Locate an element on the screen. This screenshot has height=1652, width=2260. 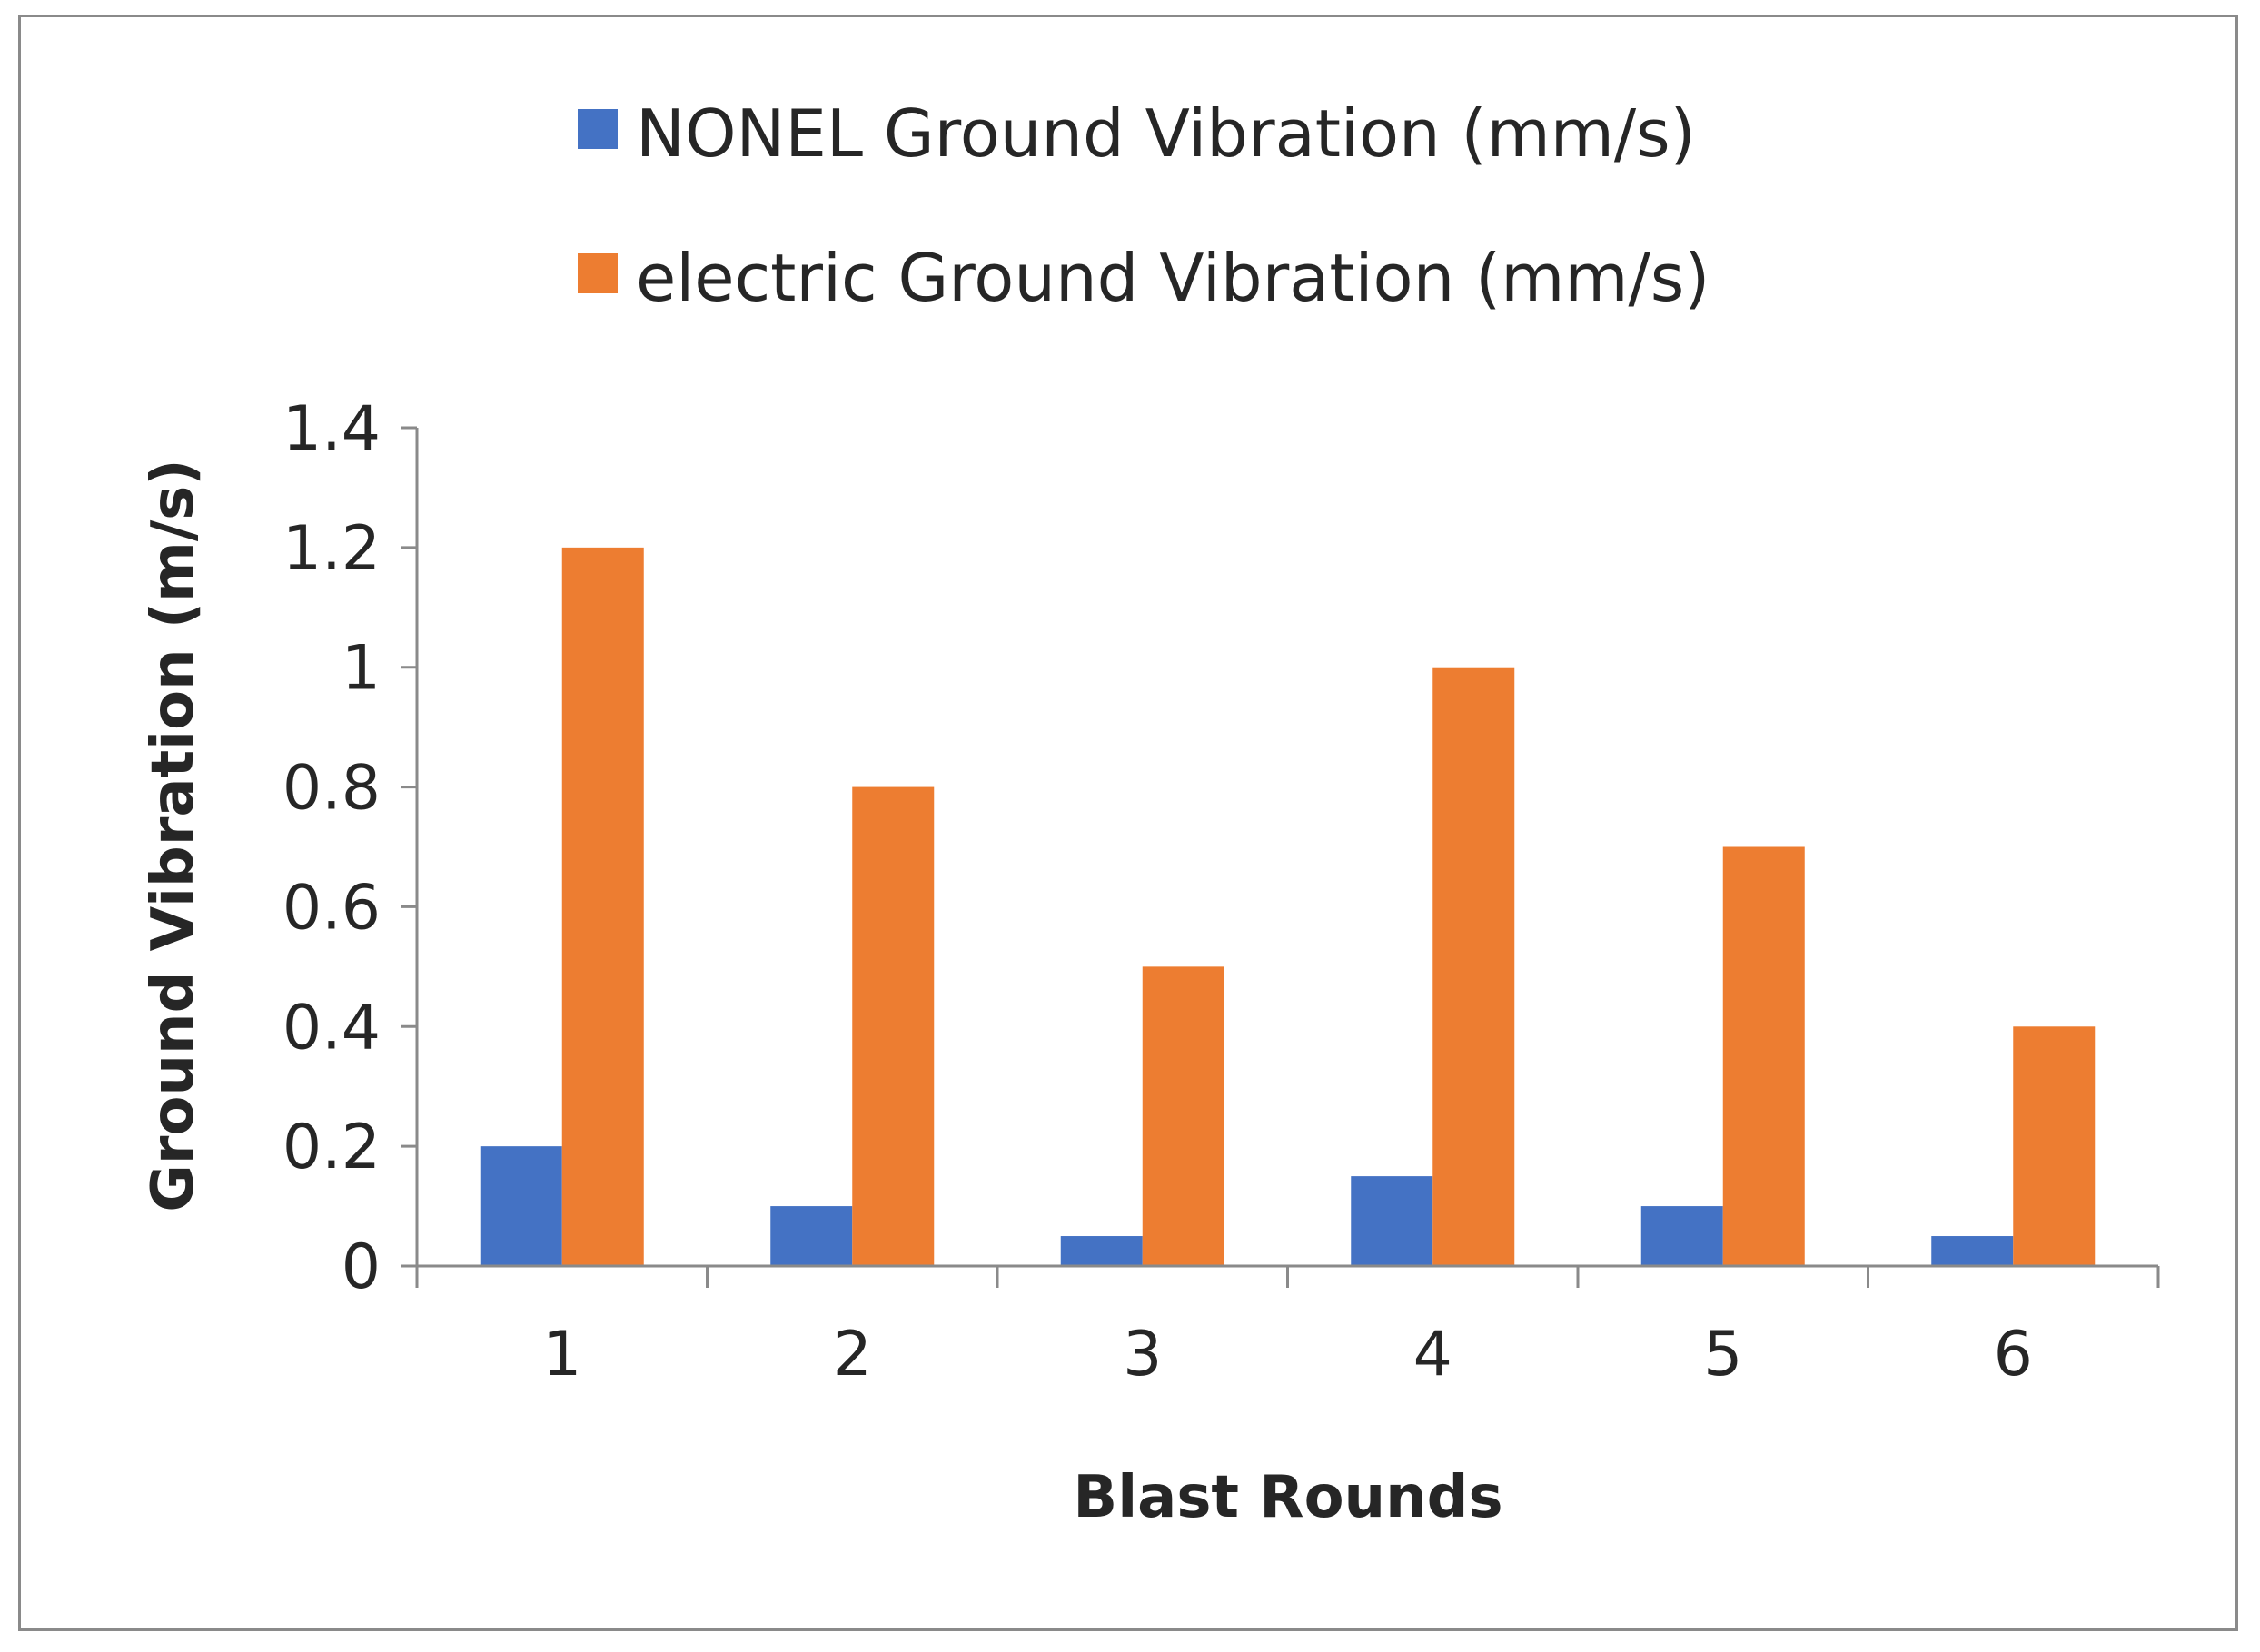
y-tick-label: 0.6 is located at coordinates (332, 908).